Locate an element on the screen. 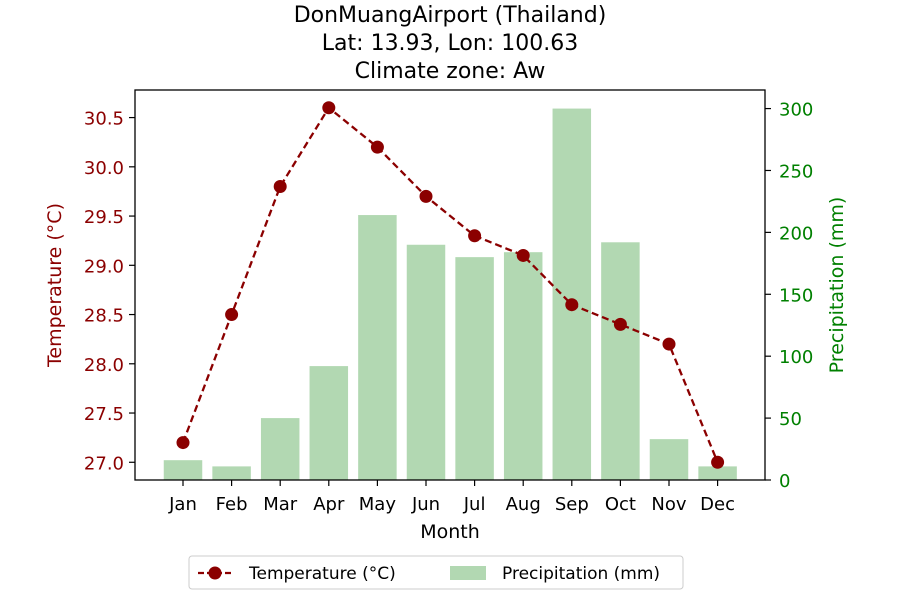 This screenshot has height=600, width=900. precipitation-bar-nov is located at coordinates (669, 459).